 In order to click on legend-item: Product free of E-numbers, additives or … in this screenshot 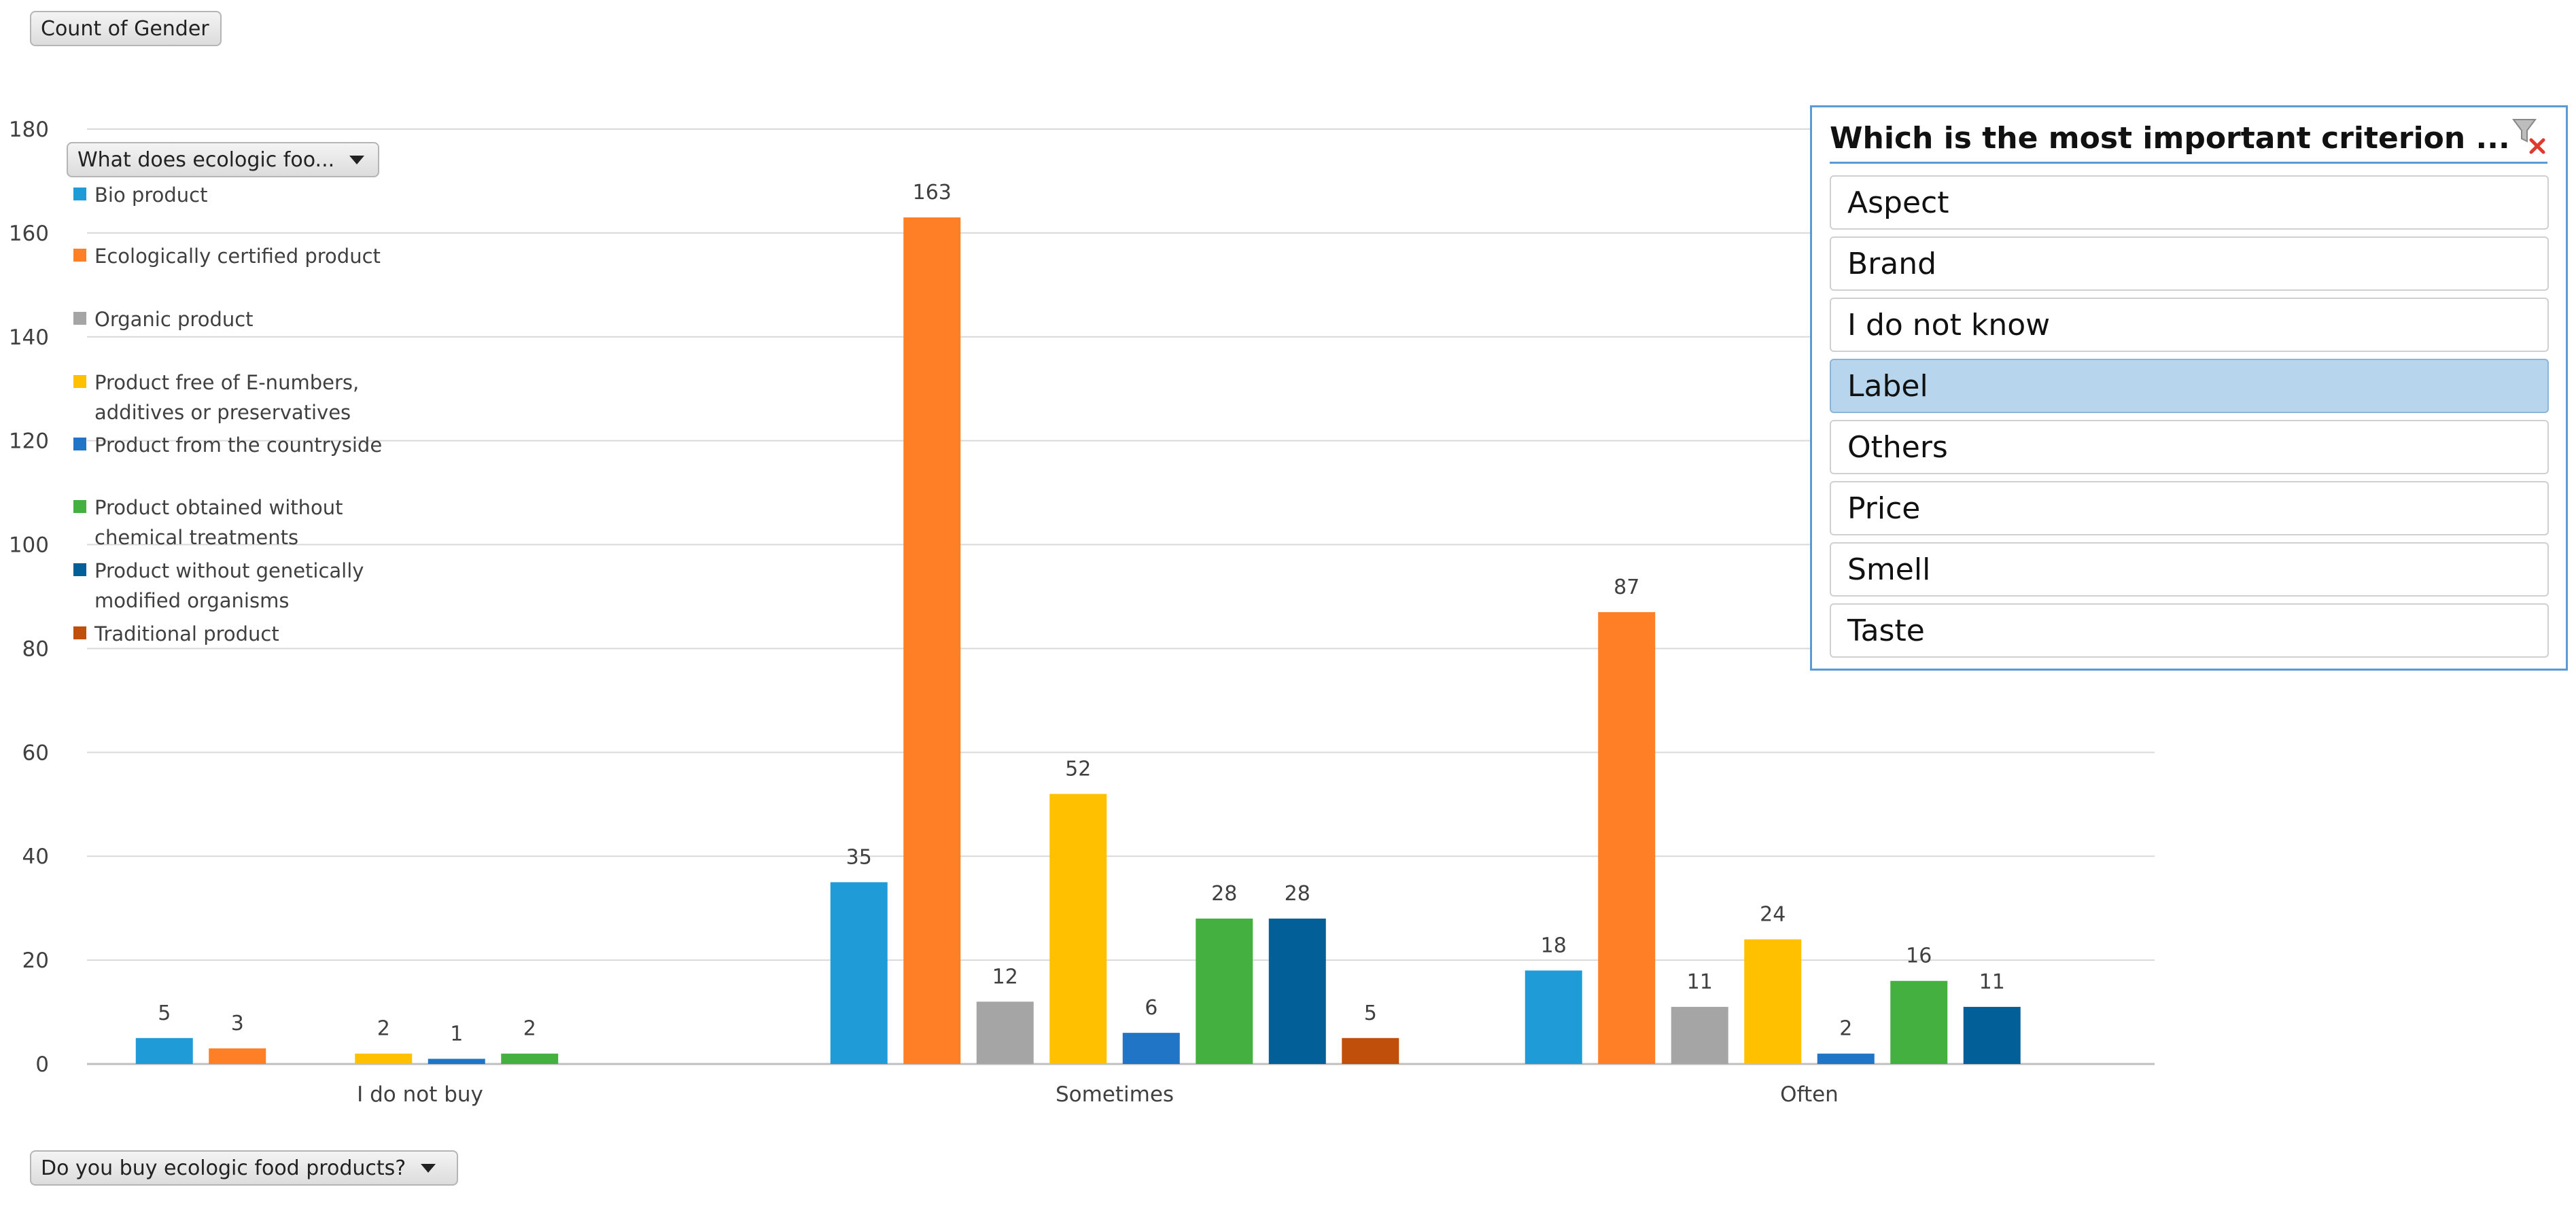, I will do `click(230, 397)`.